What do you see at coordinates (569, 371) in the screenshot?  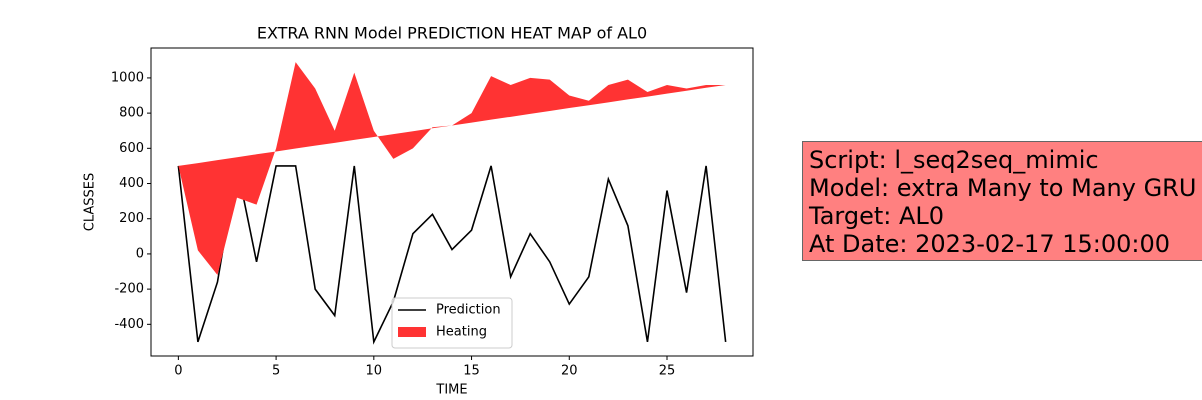 I see `x-tick-label: 20` at bounding box center [569, 371].